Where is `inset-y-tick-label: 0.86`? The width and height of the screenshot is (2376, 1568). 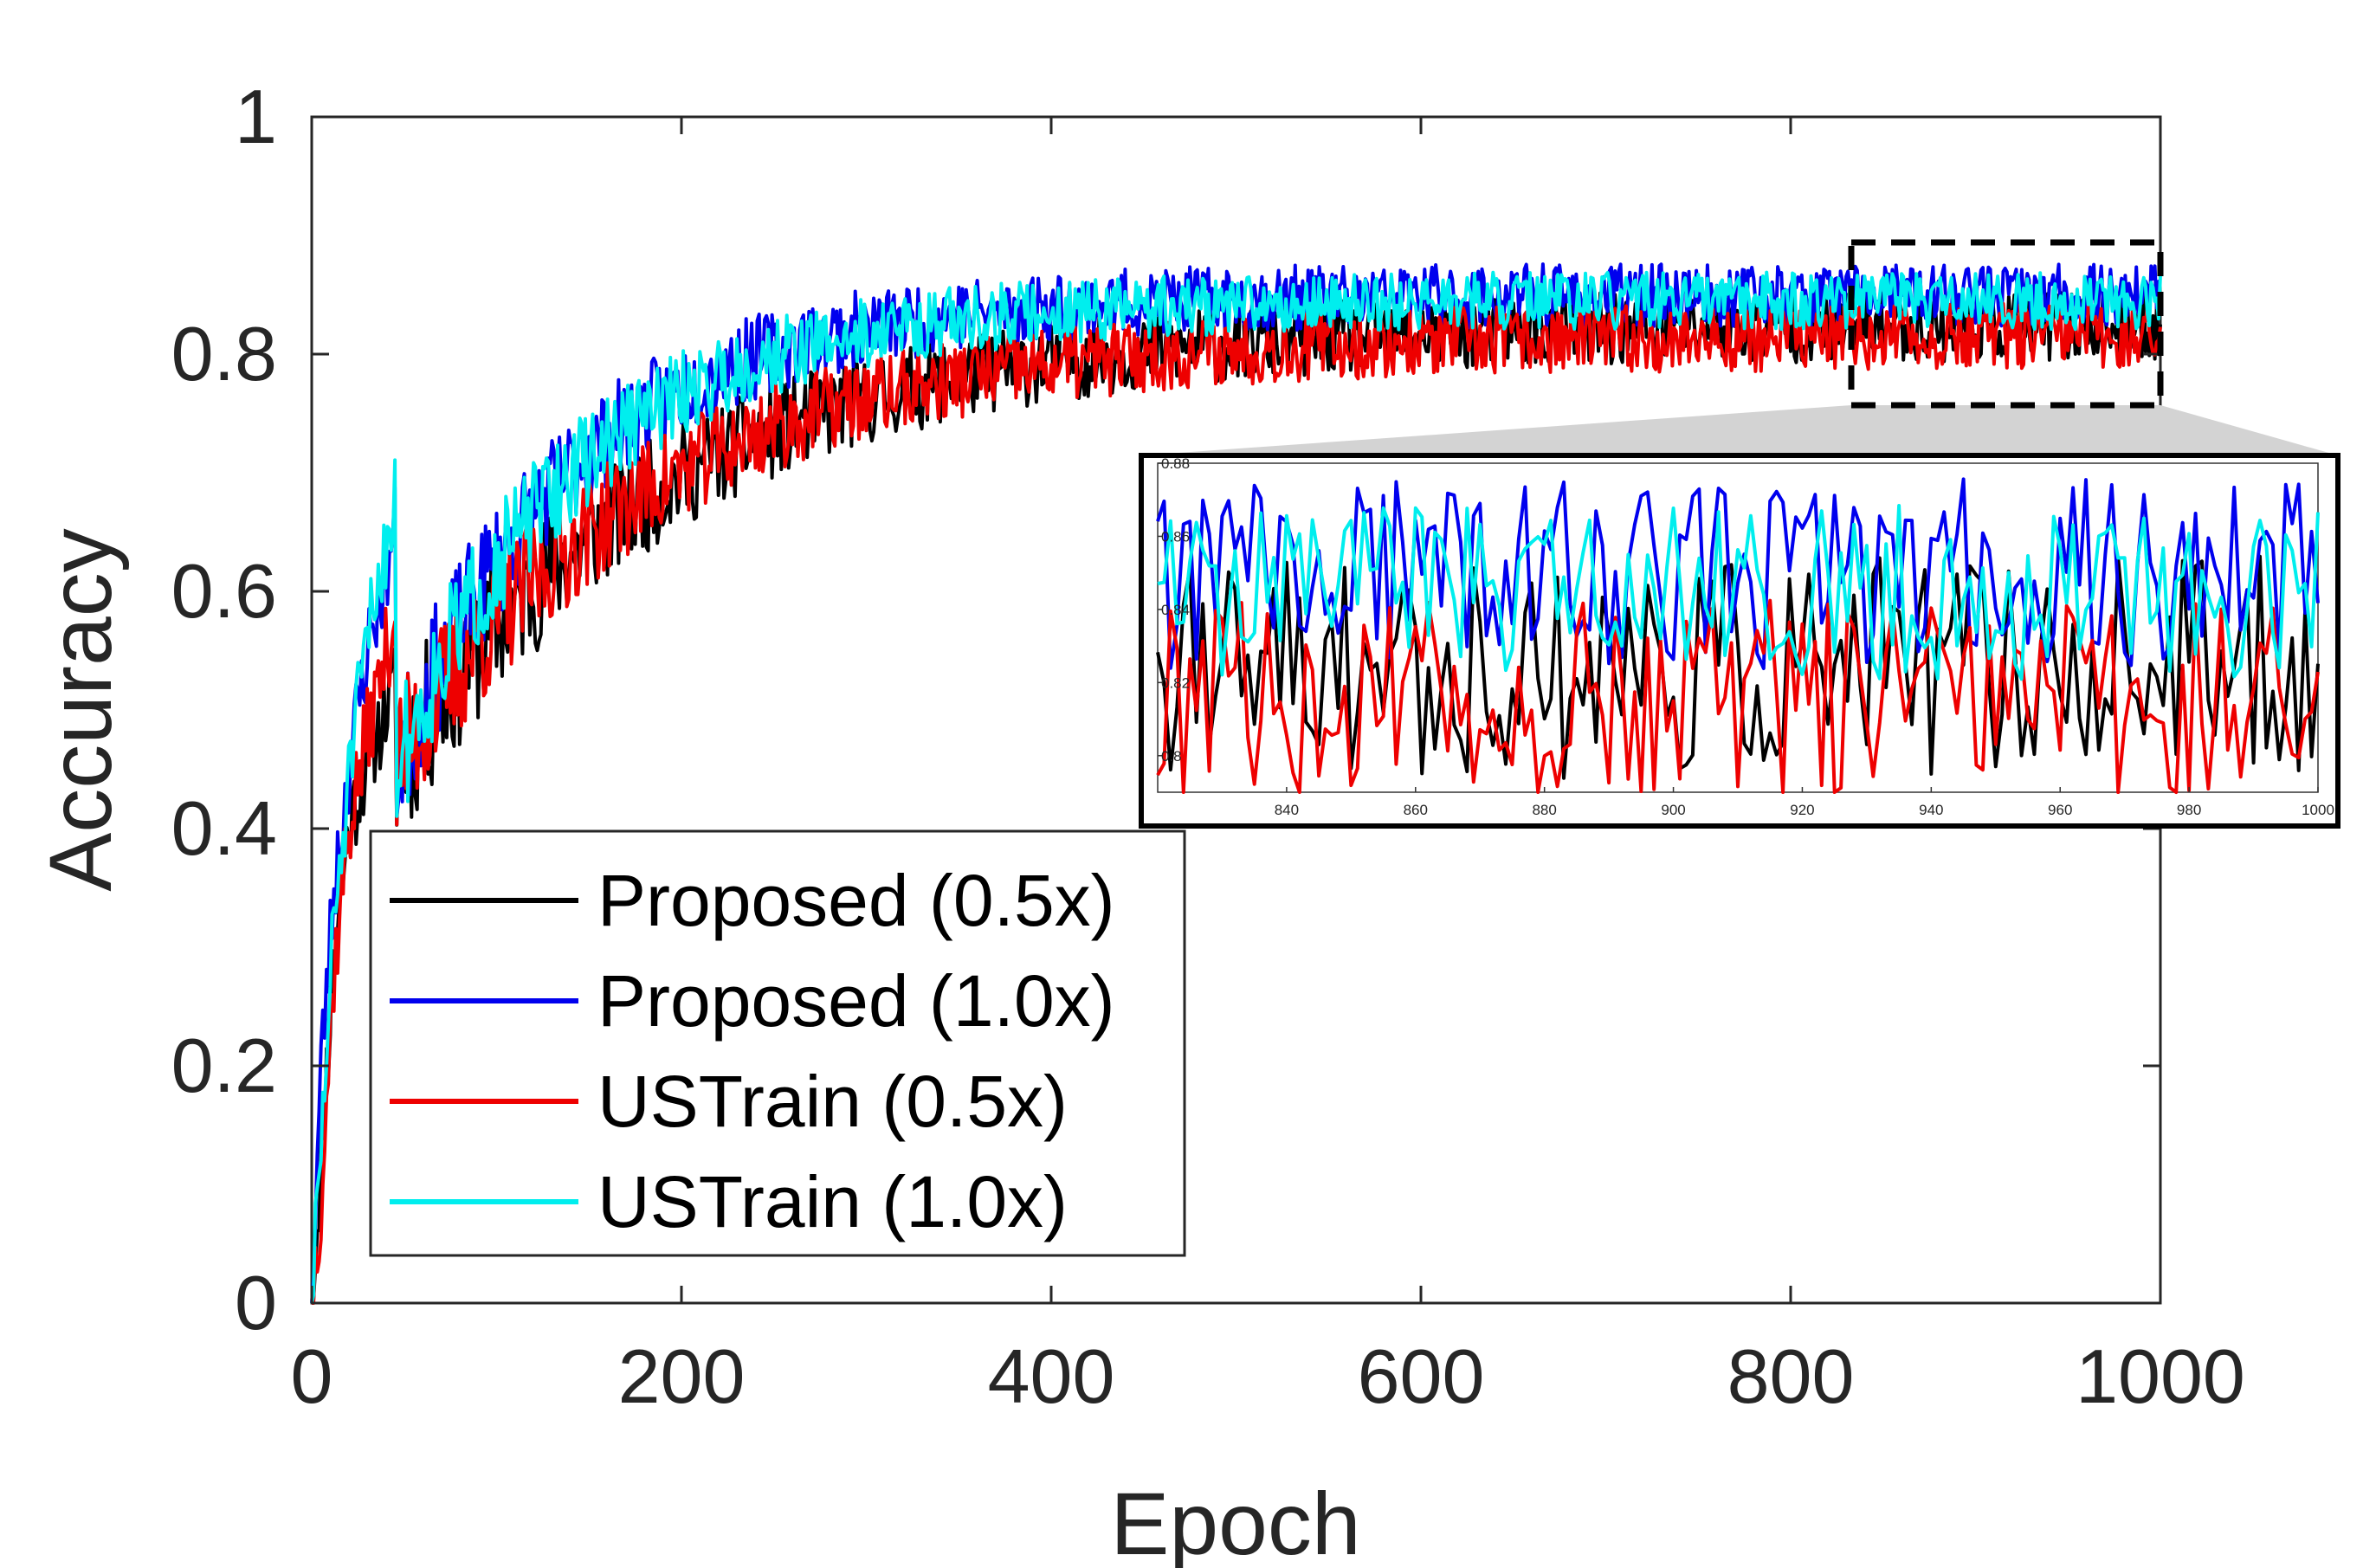 inset-y-tick-label: 0.86 is located at coordinates (1175, 536).